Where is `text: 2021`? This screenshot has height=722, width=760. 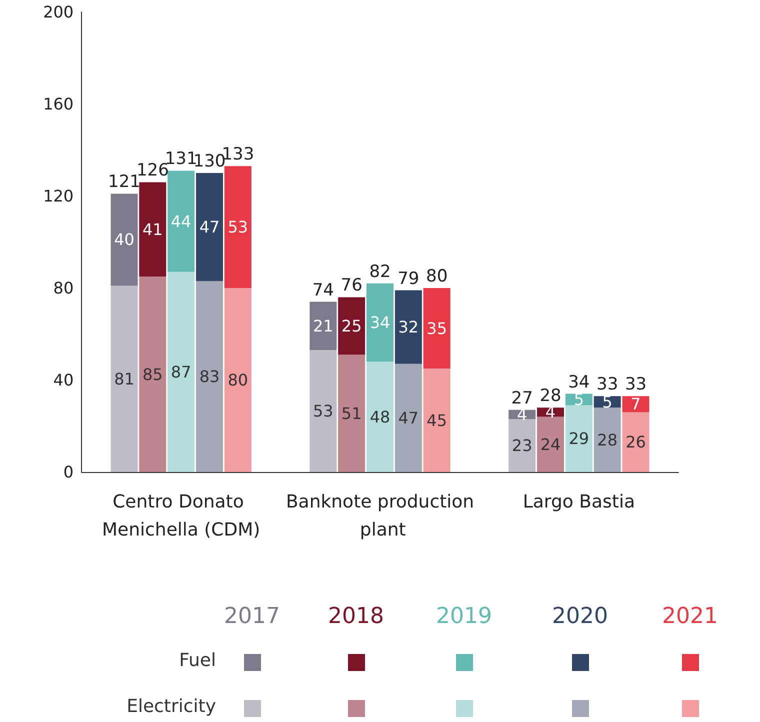
text: 2021 is located at coordinates (690, 616).